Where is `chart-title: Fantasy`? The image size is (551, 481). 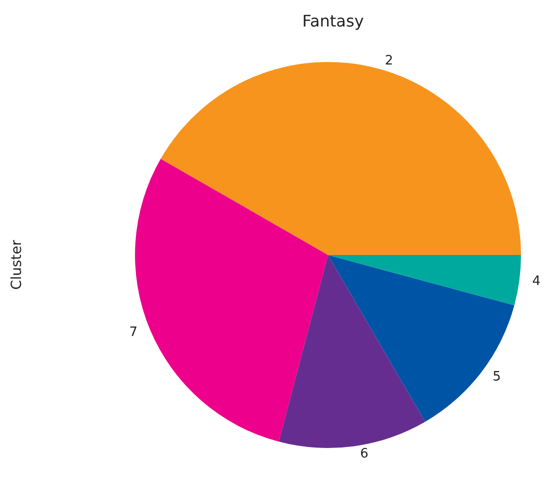 chart-title: Fantasy is located at coordinates (333, 21).